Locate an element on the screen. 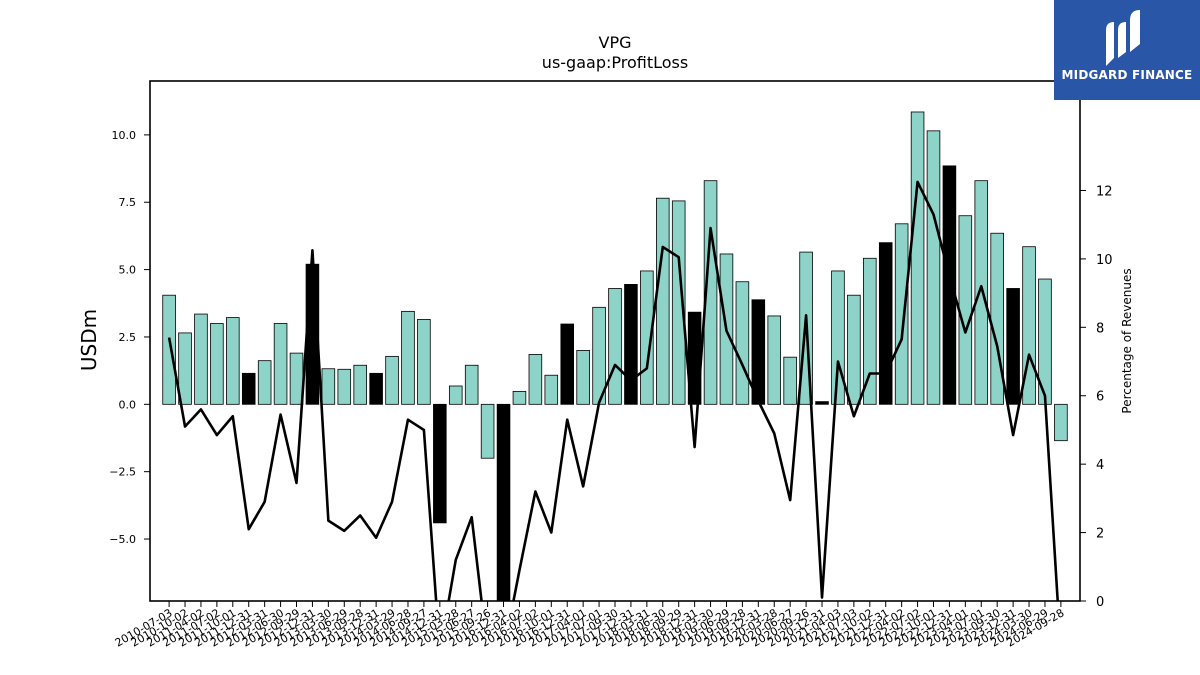 The height and width of the screenshot is (675, 1200). y2-tick-label: 10 is located at coordinates (1104, 260).